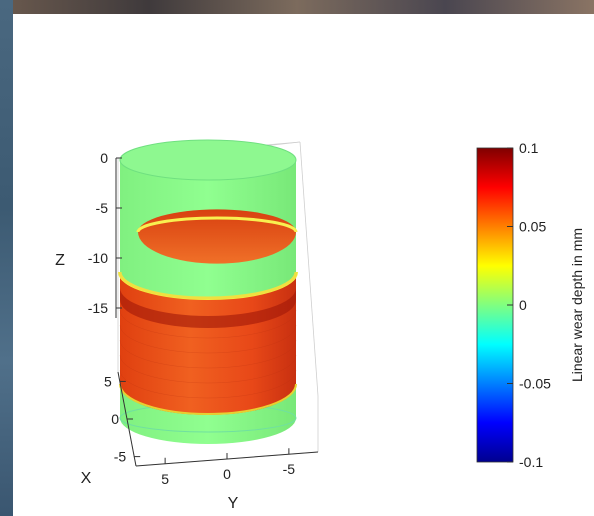 Image resolution: width=594 pixels, height=516 pixels. I want to click on colorbar-tick-label: -0.05, so click(535, 384).